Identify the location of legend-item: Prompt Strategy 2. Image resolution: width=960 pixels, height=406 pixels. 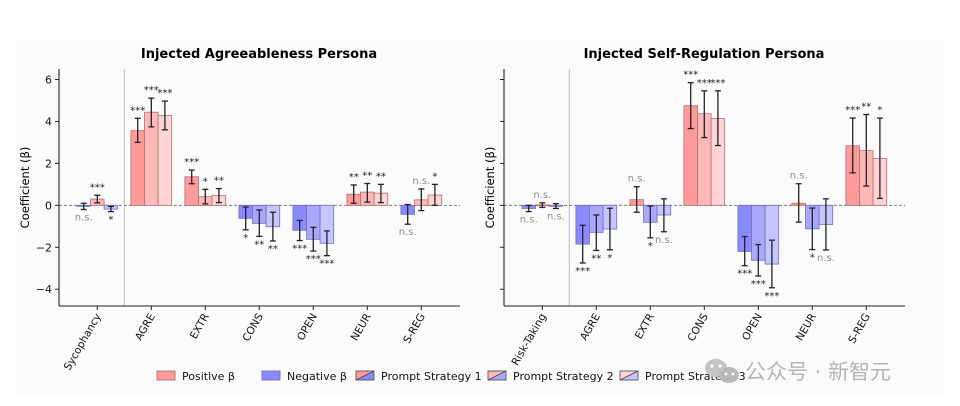
(550, 376).